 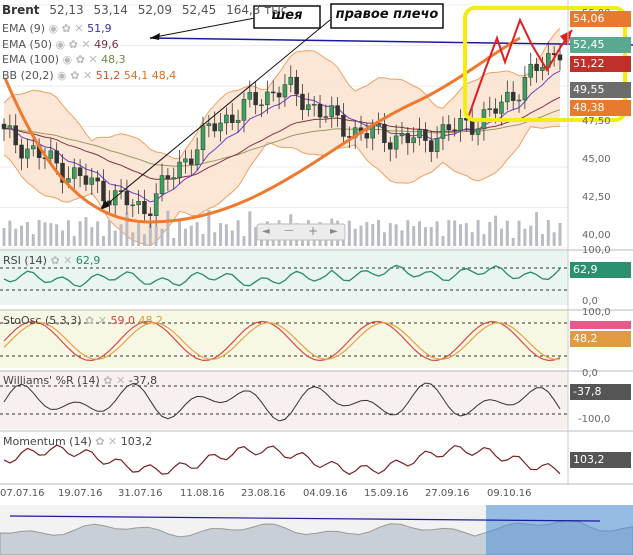 What do you see at coordinates (282, 341) in the screenshot?
I see `stochastic-d-line` at bounding box center [282, 341].